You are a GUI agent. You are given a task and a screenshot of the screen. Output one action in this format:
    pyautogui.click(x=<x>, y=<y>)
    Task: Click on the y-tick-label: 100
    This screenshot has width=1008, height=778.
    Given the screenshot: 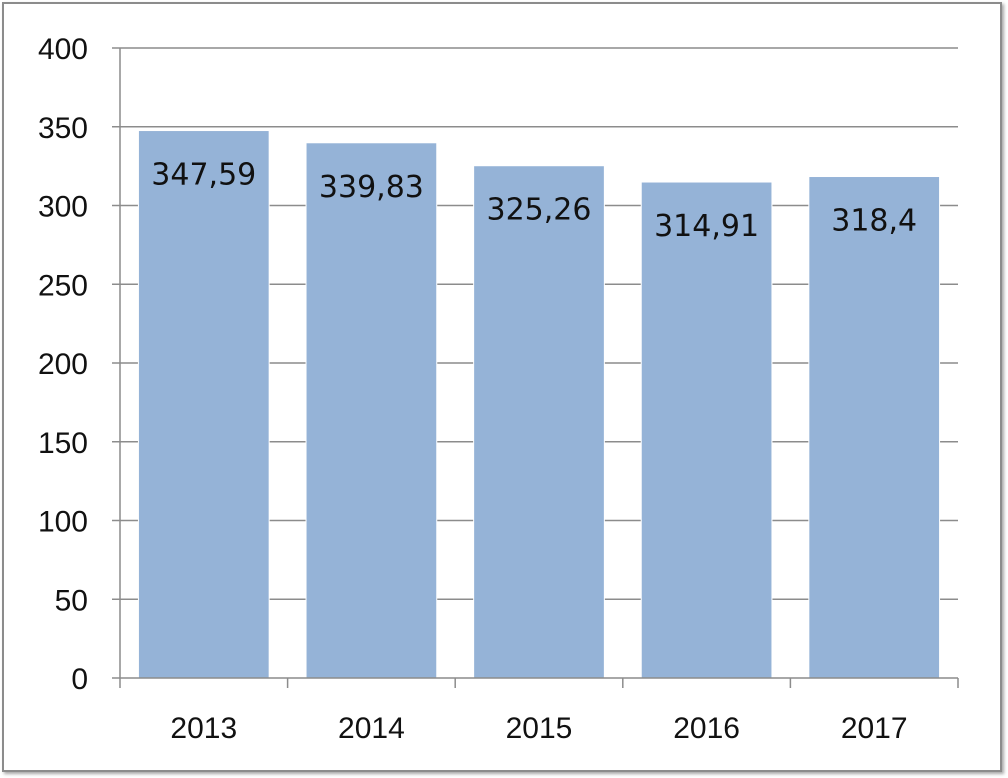 What is the action you would take?
    pyautogui.click(x=63, y=522)
    